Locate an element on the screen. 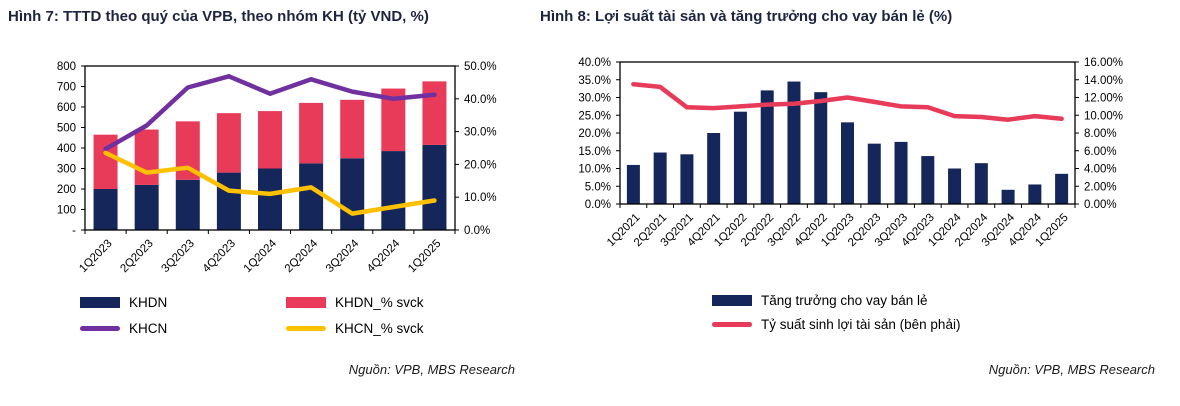 The width and height of the screenshot is (1180, 406). left-axis-label: 100 is located at coordinates (66, 211).